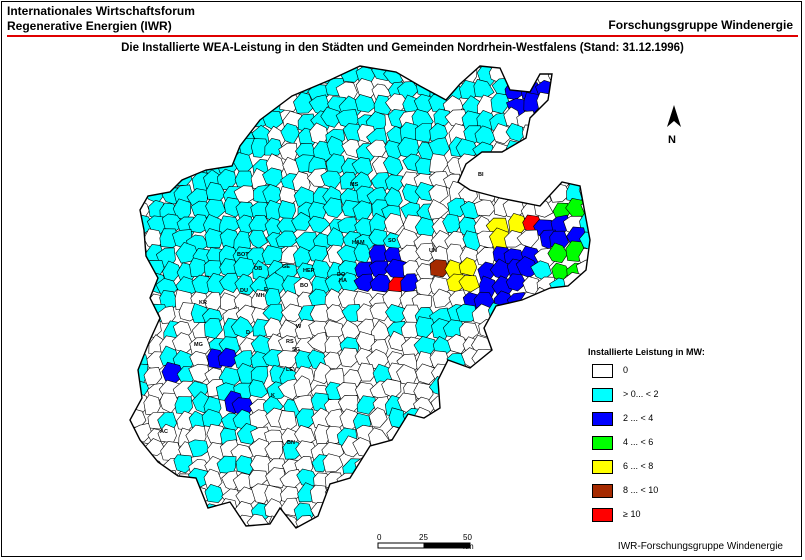 The width and height of the screenshot is (805, 560). I want to click on city-label: BN, so click(291, 443).